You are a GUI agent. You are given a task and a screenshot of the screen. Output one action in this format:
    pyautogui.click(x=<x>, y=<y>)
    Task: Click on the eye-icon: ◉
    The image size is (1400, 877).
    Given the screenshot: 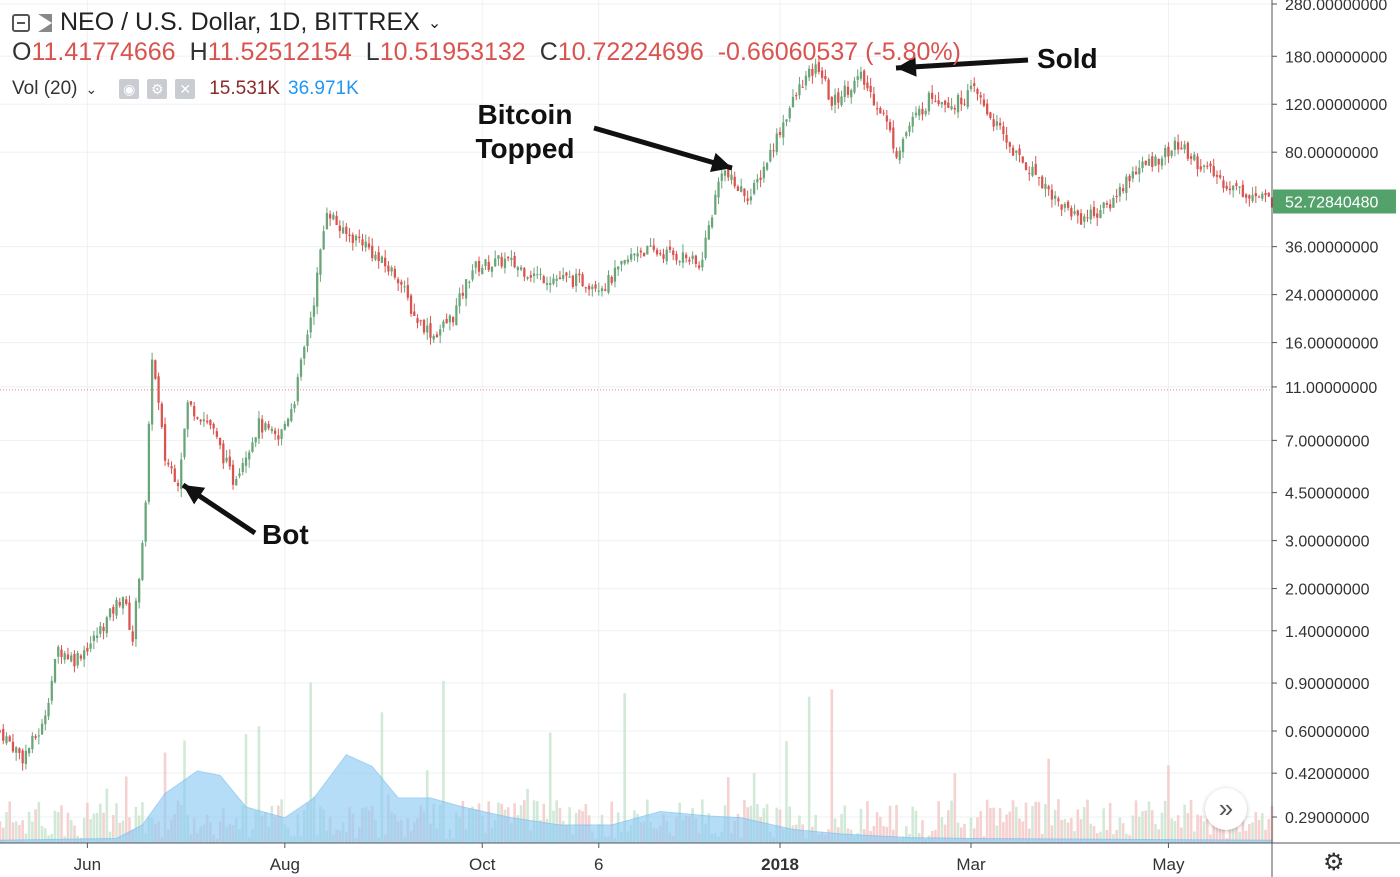 What is the action you would take?
    pyautogui.click(x=129, y=89)
    